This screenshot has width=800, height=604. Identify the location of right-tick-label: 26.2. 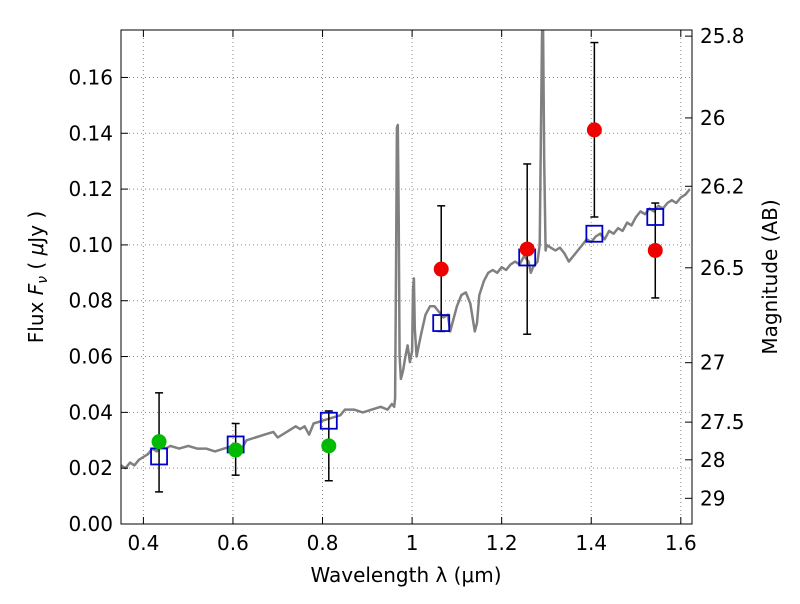
(722, 186).